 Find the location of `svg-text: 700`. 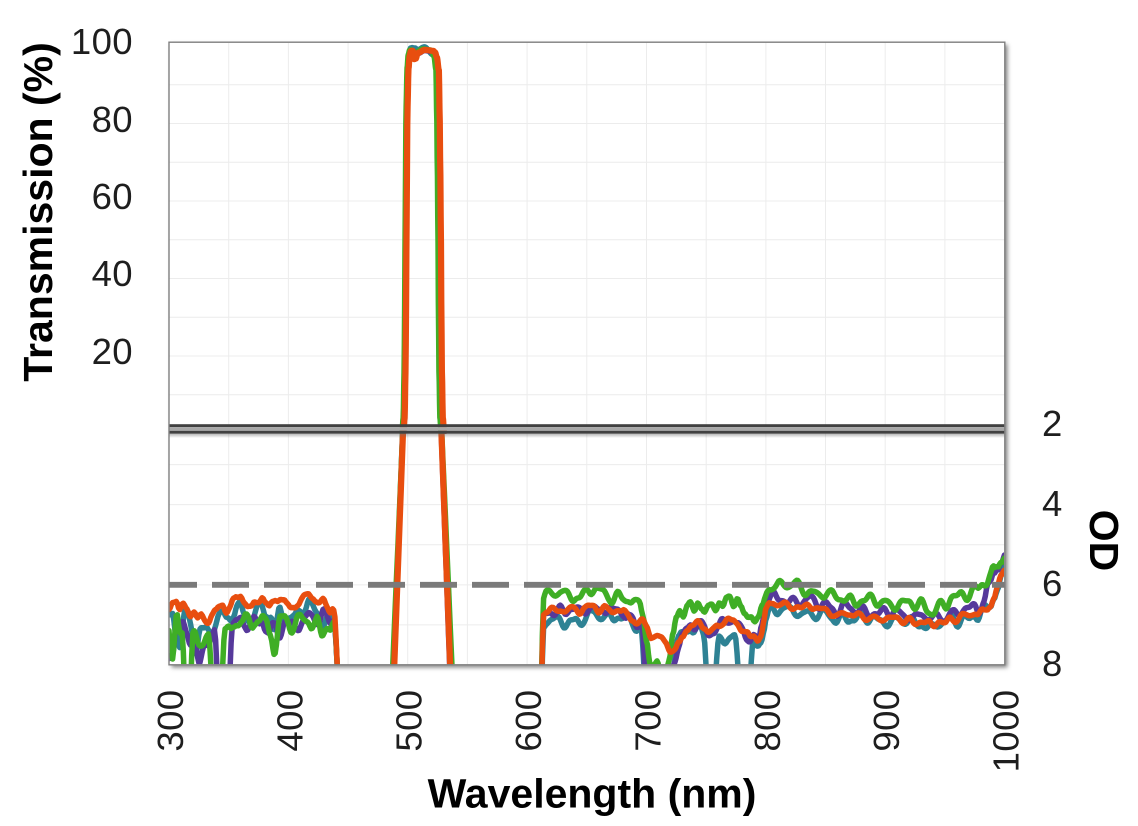

svg-text: 700 is located at coordinates (648, 721).